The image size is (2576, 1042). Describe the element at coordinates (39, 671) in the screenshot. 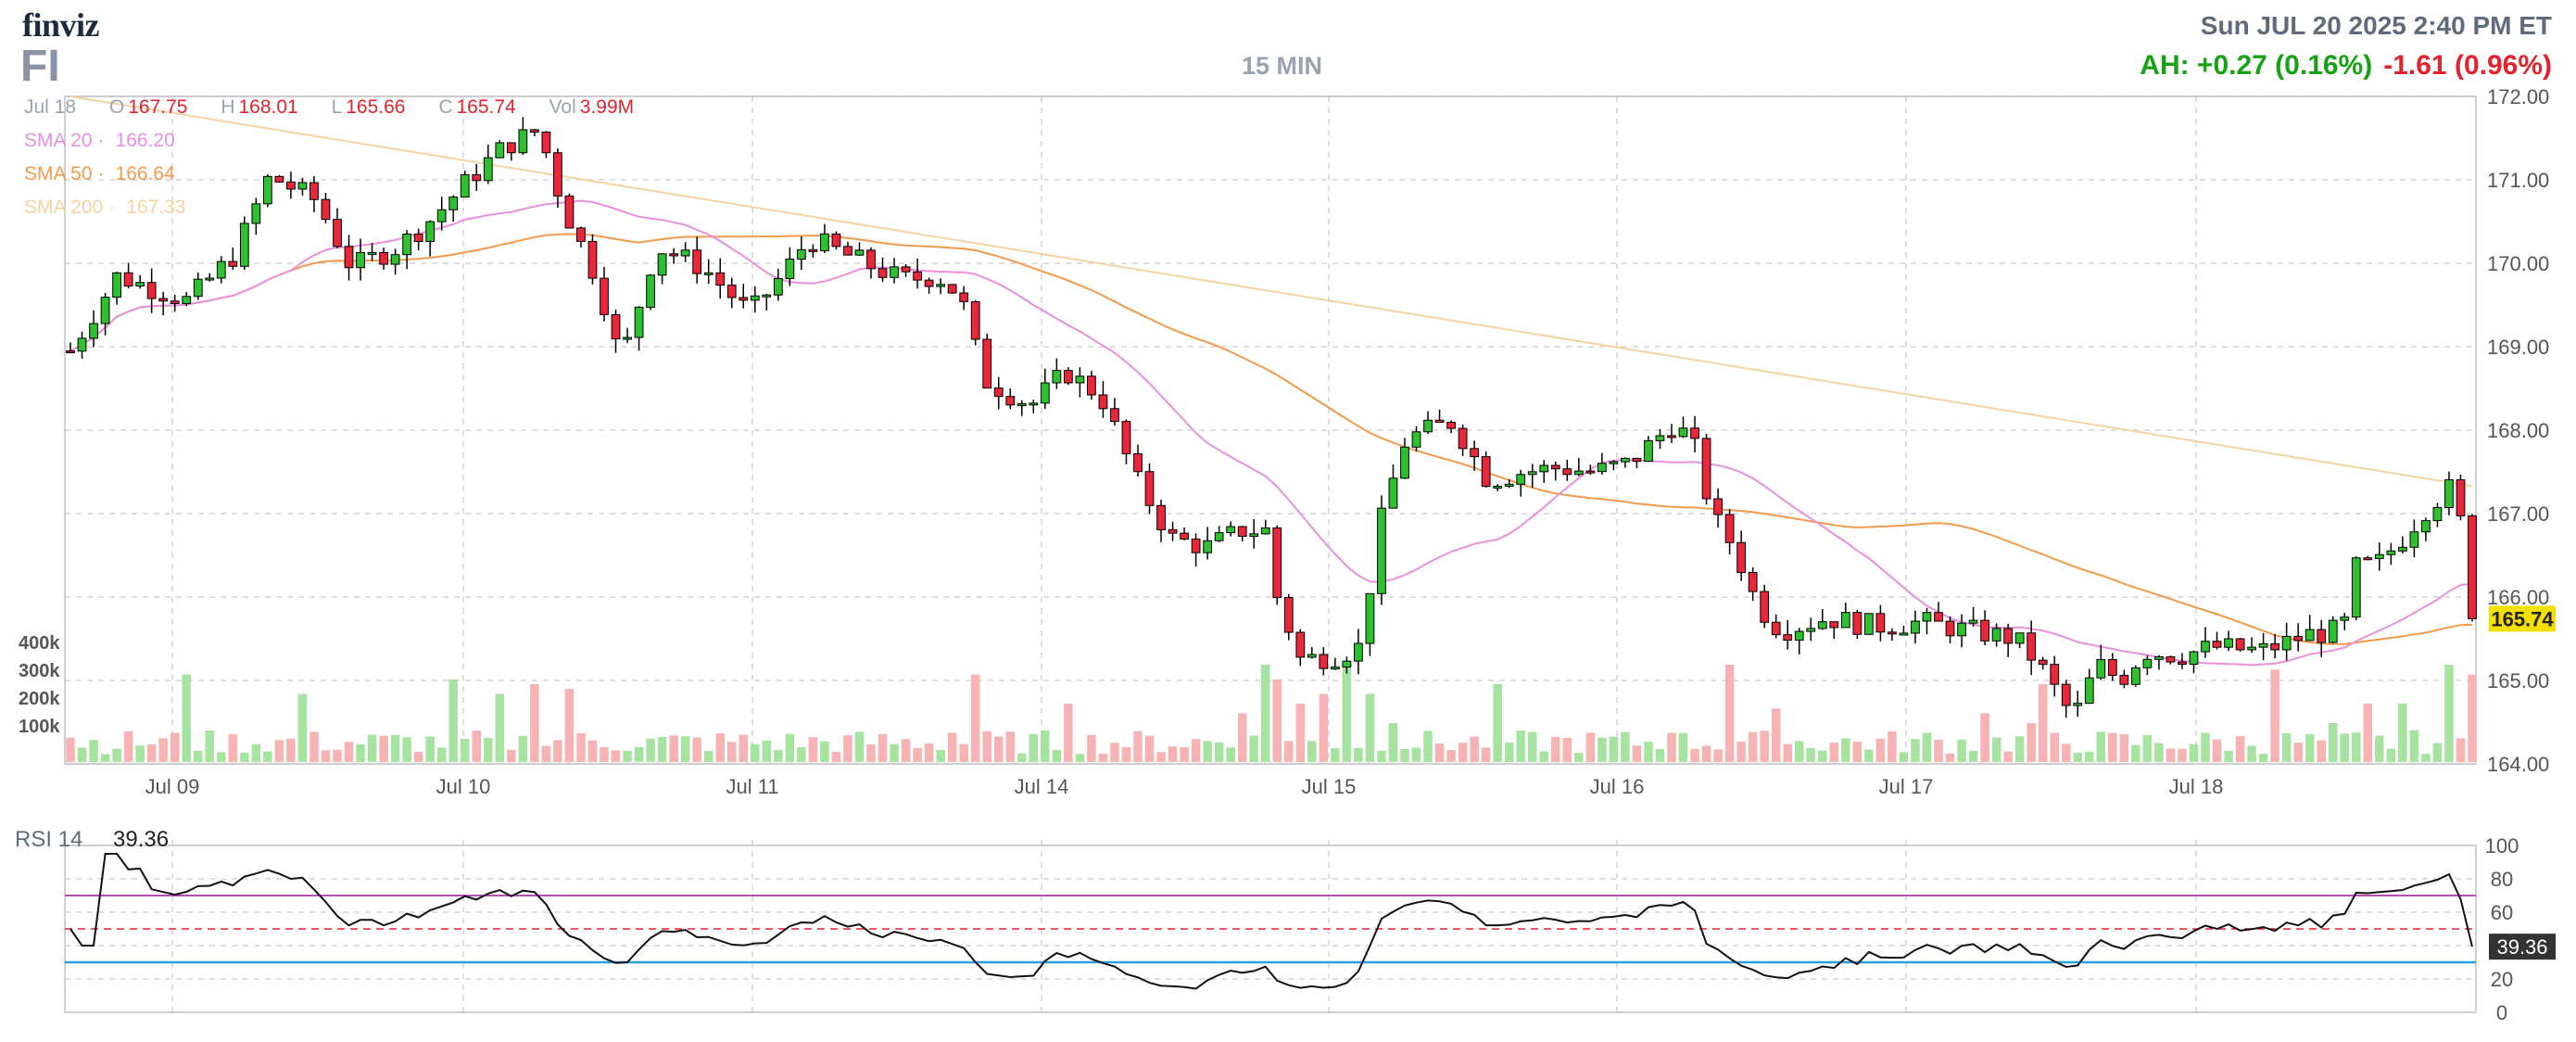

I see `volume-tick-label: 300k` at that location.